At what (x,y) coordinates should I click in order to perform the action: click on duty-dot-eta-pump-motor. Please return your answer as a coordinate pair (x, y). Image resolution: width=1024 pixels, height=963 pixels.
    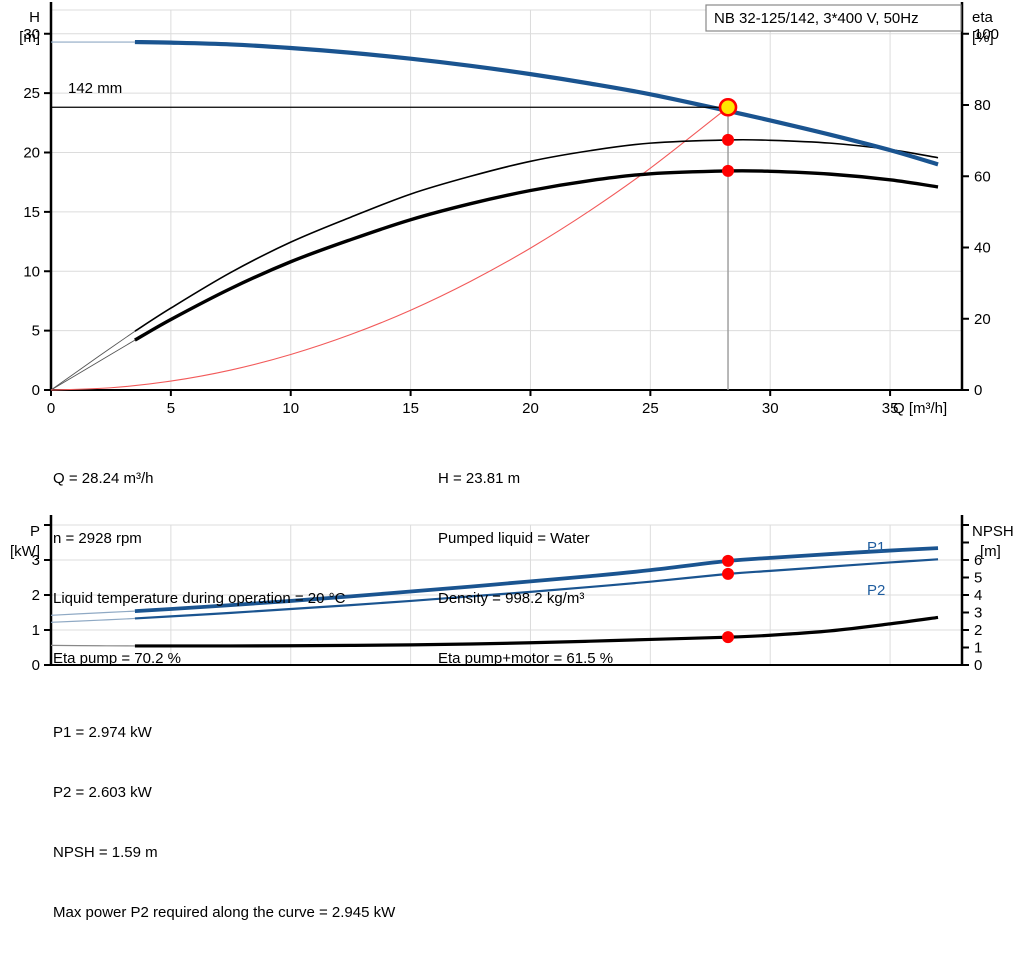
    Looking at the image, I should click on (728, 170).